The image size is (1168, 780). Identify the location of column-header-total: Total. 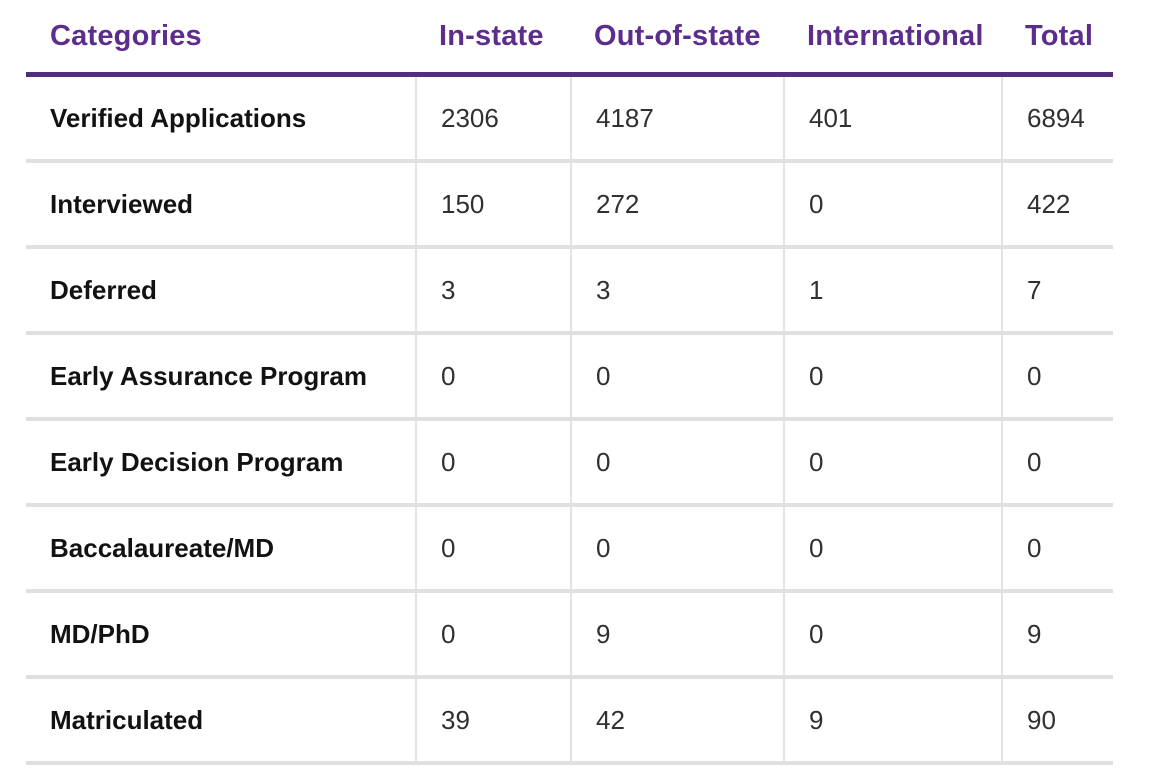
(1059, 35).